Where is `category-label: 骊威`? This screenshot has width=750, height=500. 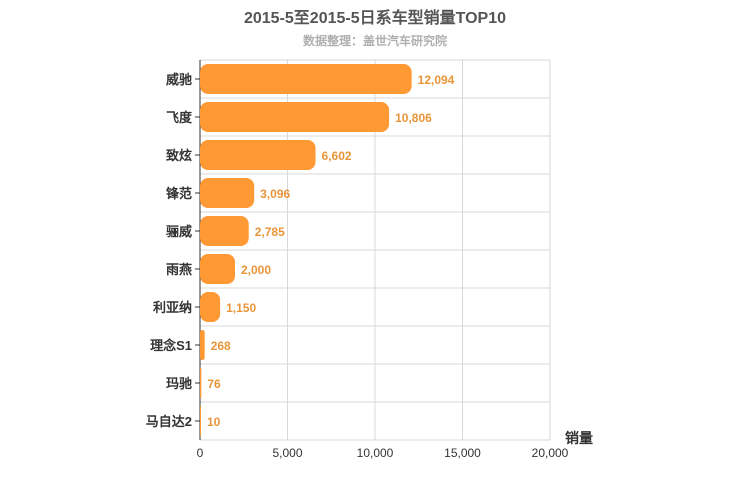 category-label: 骊威 is located at coordinates (179, 231).